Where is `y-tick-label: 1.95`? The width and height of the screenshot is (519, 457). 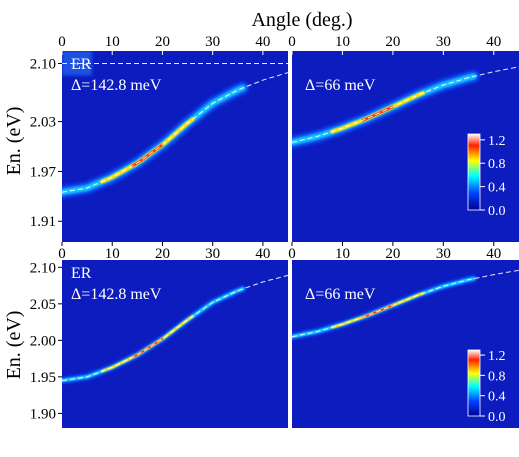
y-tick-label: 1.95 is located at coordinates (43, 378).